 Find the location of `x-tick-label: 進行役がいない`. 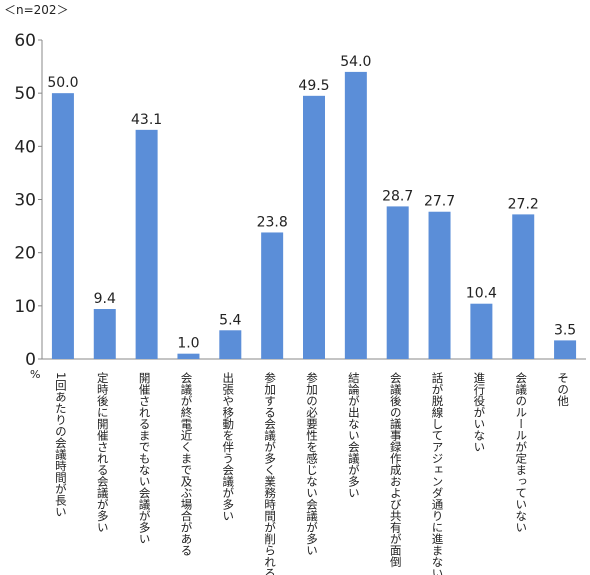

x-tick-label: 進行役がいない is located at coordinates (479, 412).